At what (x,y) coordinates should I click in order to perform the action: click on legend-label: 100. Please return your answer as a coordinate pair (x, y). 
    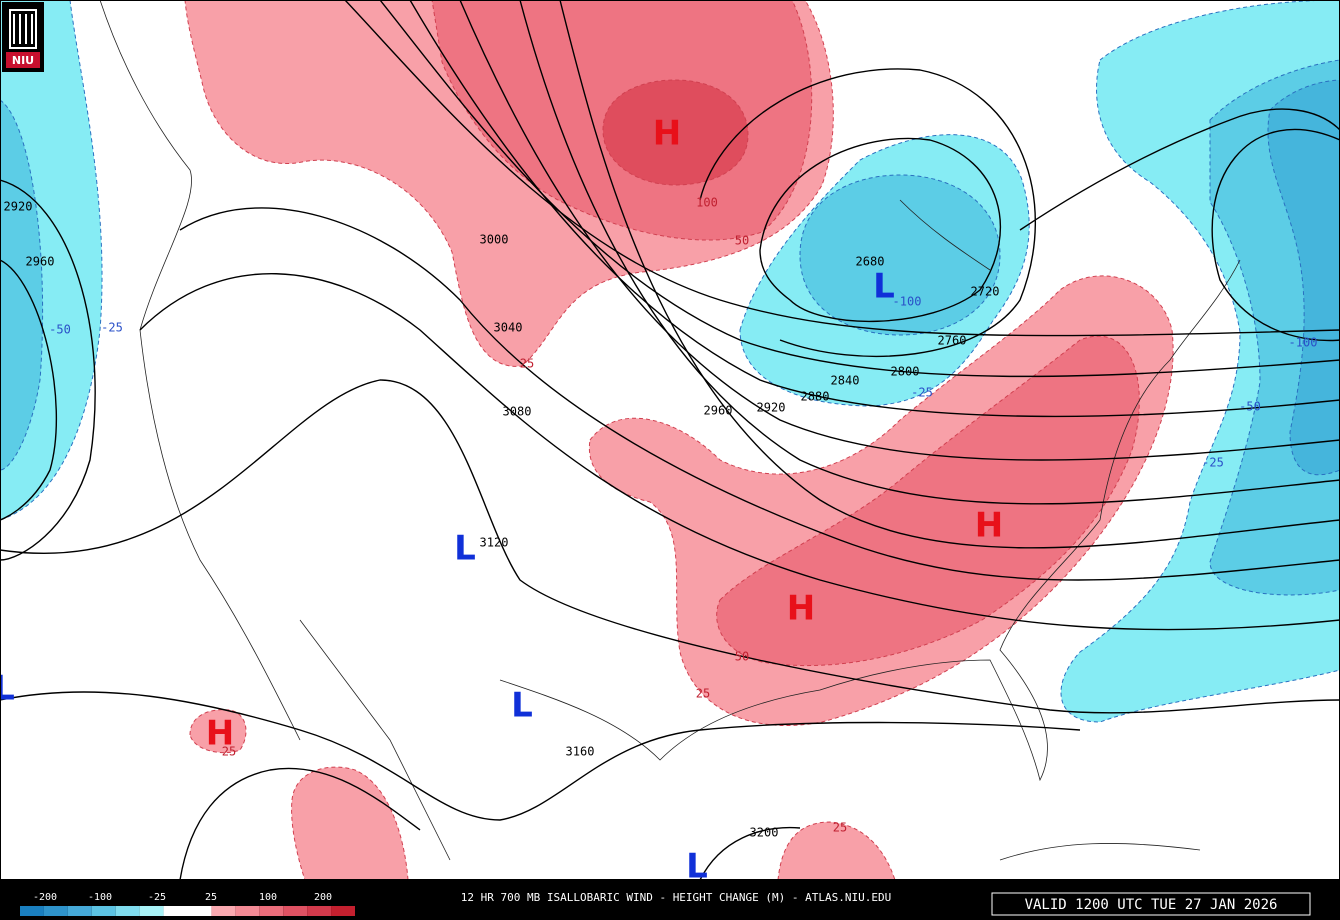
    Looking at the image, I should click on (268, 897).